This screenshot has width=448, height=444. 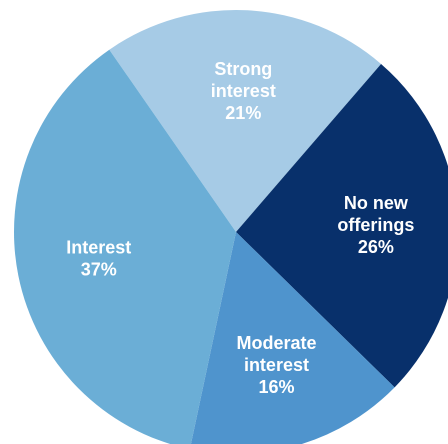 What do you see at coordinates (376, 203) in the screenshot?
I see `category-label-line: No new` at bounding box center [376, 203].